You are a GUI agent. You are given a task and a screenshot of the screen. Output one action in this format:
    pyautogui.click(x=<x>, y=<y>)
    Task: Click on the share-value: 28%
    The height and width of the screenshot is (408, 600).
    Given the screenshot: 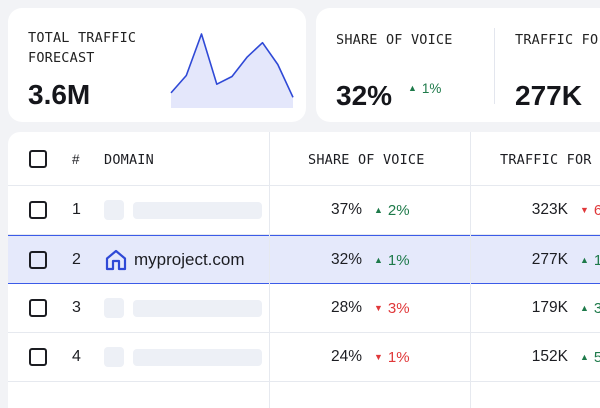 What is the action you would take?
    pyautogui.click(x=346, y=307)
    